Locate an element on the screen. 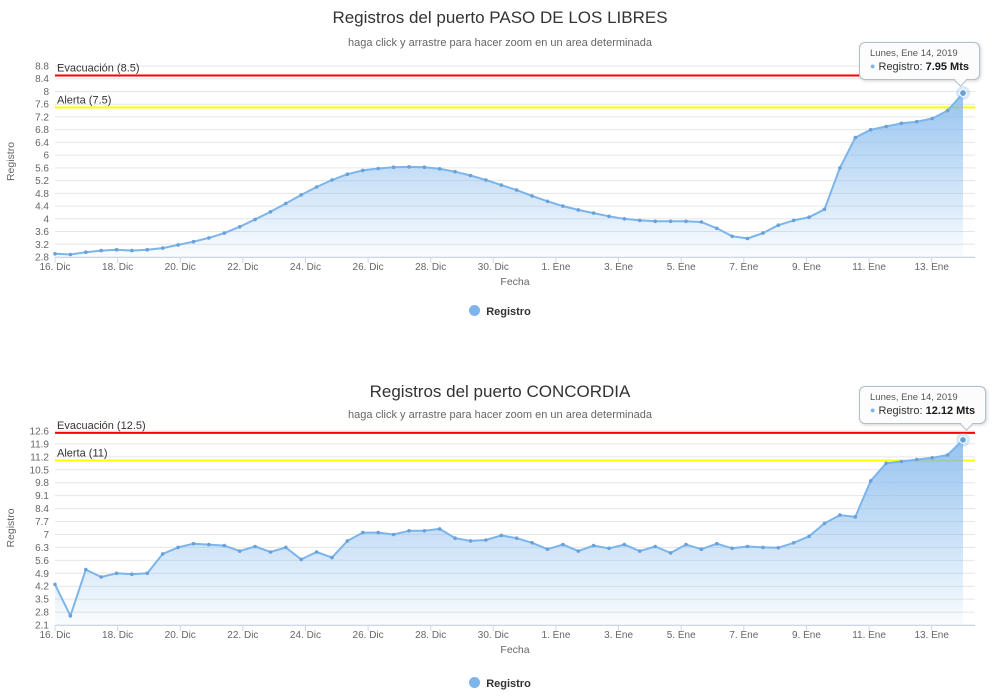 The image size is (1000, 700). x-axis-tick-label: 1. Ene is located at coordinates (556, 635).